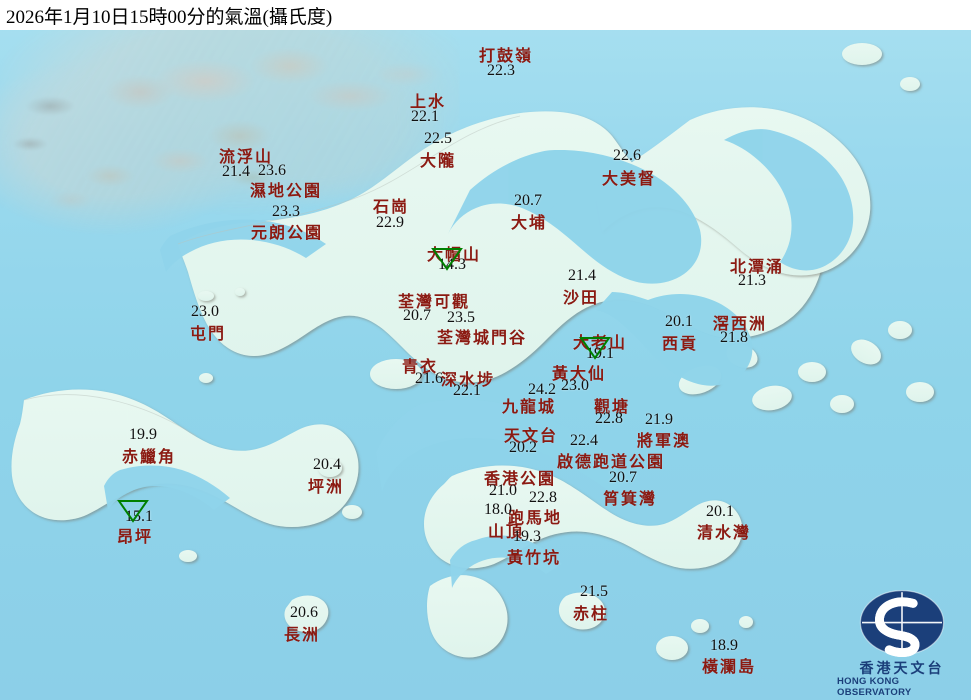 The height and width of the screenshot is (700, 971). What do you see at coordinates (594, 591) in the screenshot?
I see `station-temperature-value: 21.5` at bounding box center [594, 591].